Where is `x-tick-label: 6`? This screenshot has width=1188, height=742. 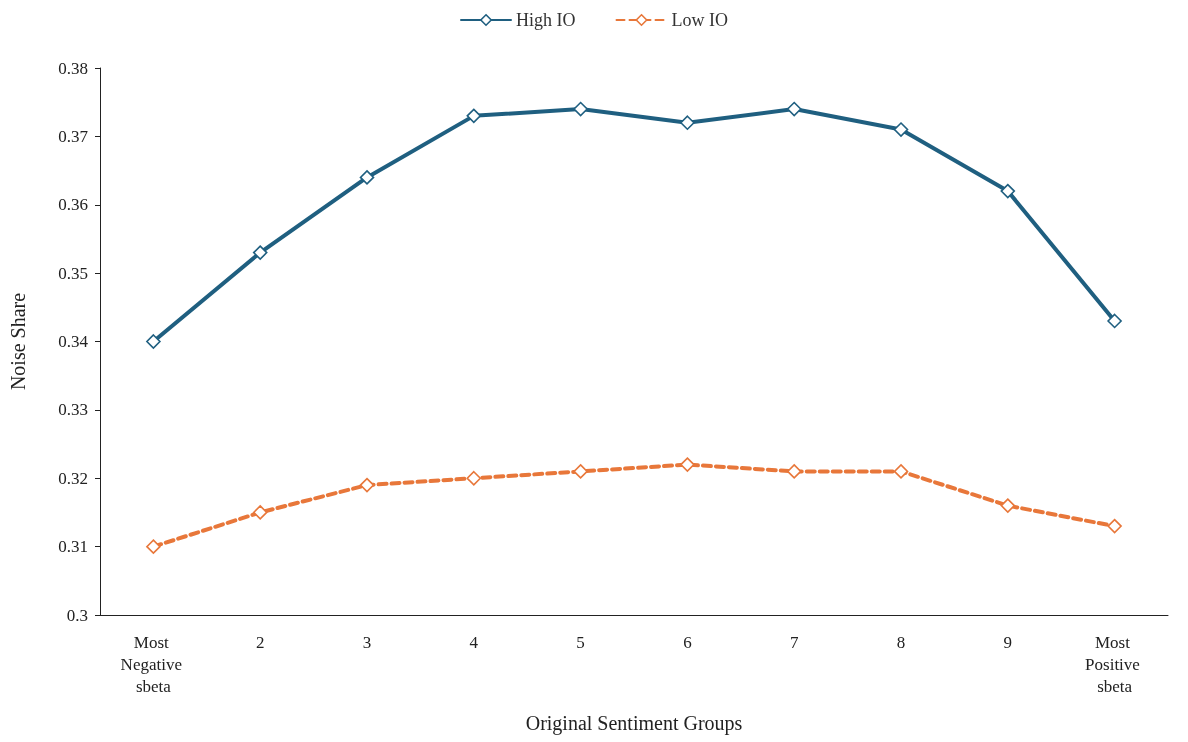 x-tick-label: 6 is located at coordinates (687, 642).